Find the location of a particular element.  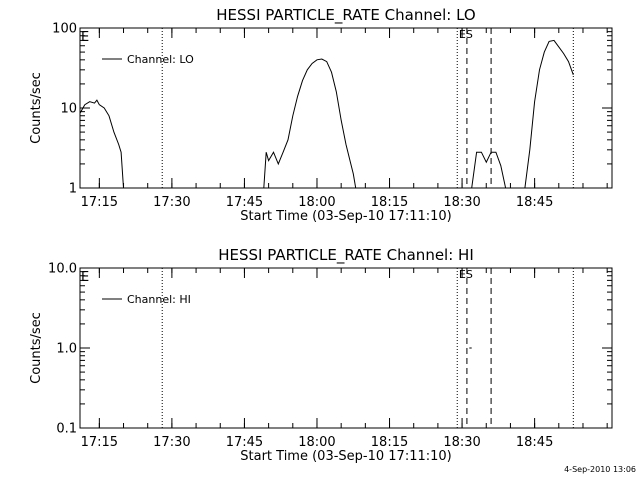

chart-1-title: HESSI PARTICLE_RATE Channel: HI is located at coordinates (346, 255).